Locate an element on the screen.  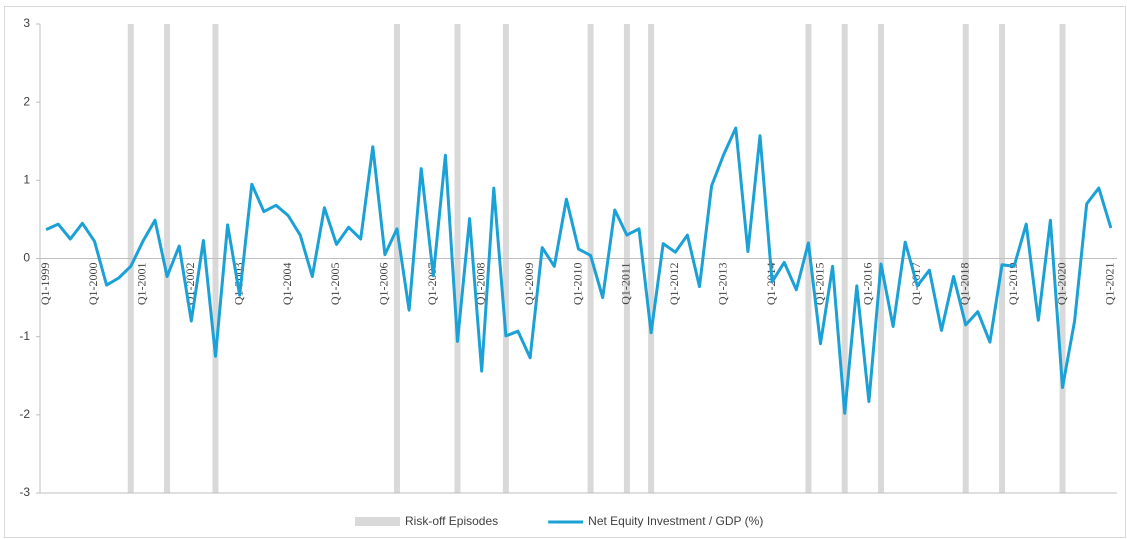
x-tick-label: Q1-2009 is located at coordinates (529, 284).